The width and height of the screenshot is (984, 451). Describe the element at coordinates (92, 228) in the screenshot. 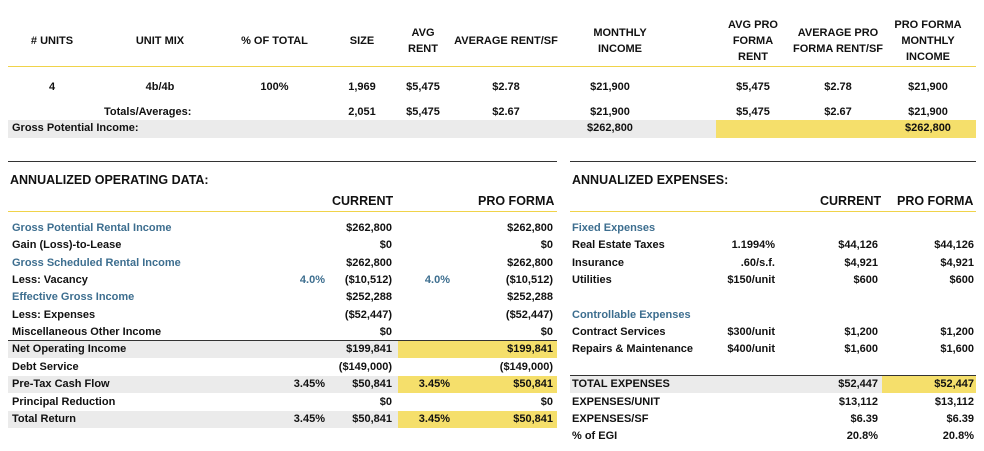

I see `row-label: Gross Potential Rental Income` at that location.